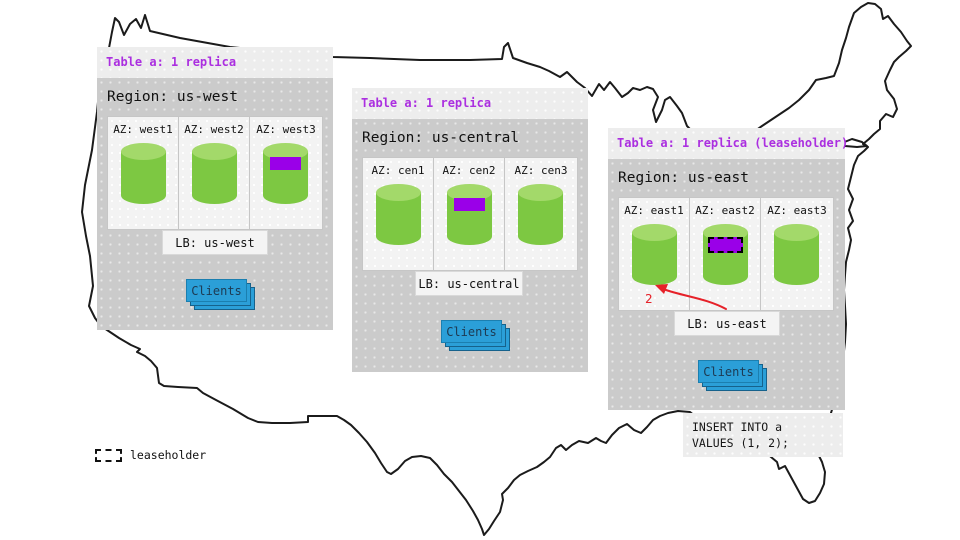 The width and height of the screenshot is (960, 540). What do you see at coordinates (471, 331) in the screenshot?
I see `clients-button-us-central: Clients` at bounding box center [471, 331].